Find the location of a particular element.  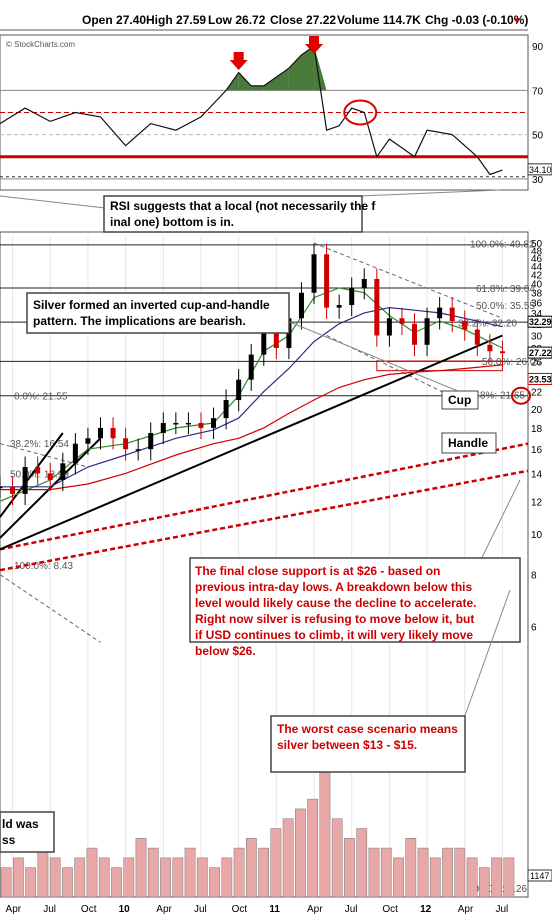

cup-label-box is located at coordinates (460, 400).